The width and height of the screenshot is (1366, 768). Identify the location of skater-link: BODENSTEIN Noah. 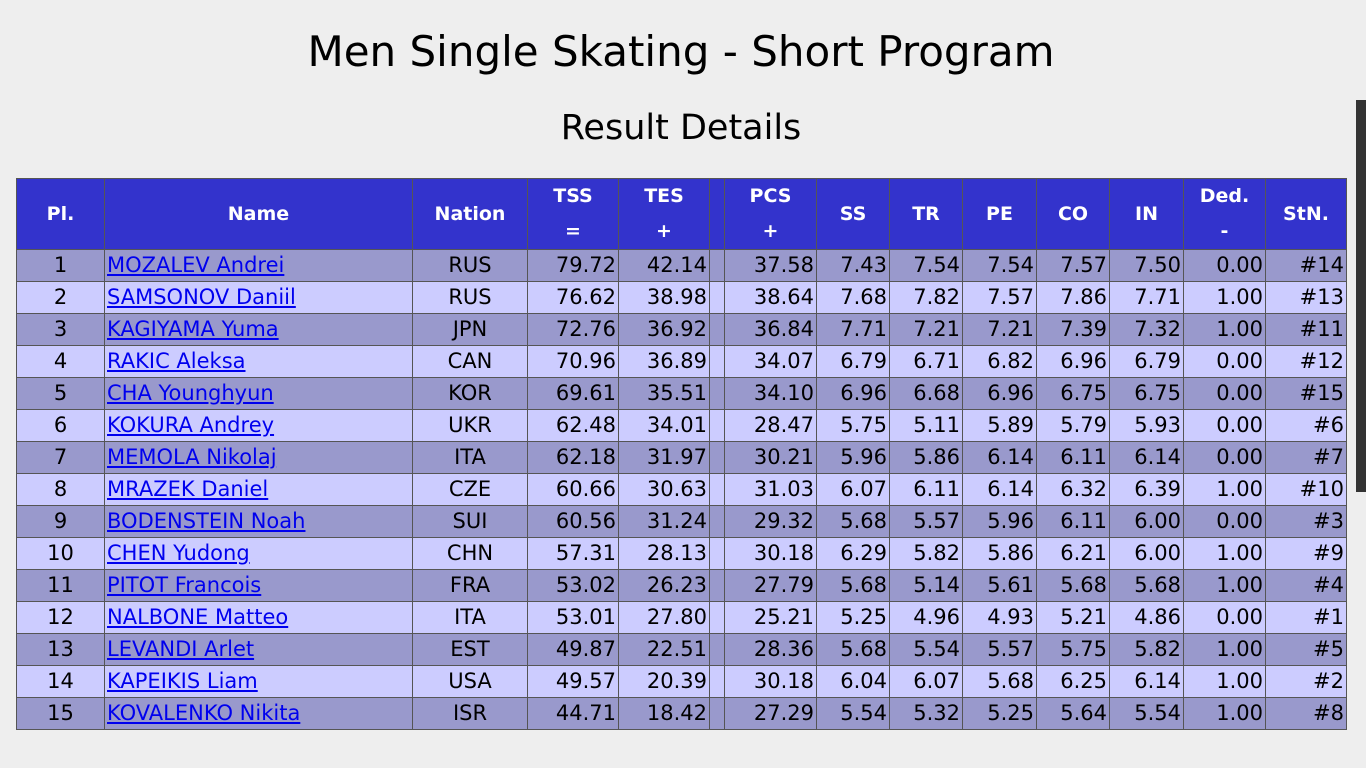
(206, 521).